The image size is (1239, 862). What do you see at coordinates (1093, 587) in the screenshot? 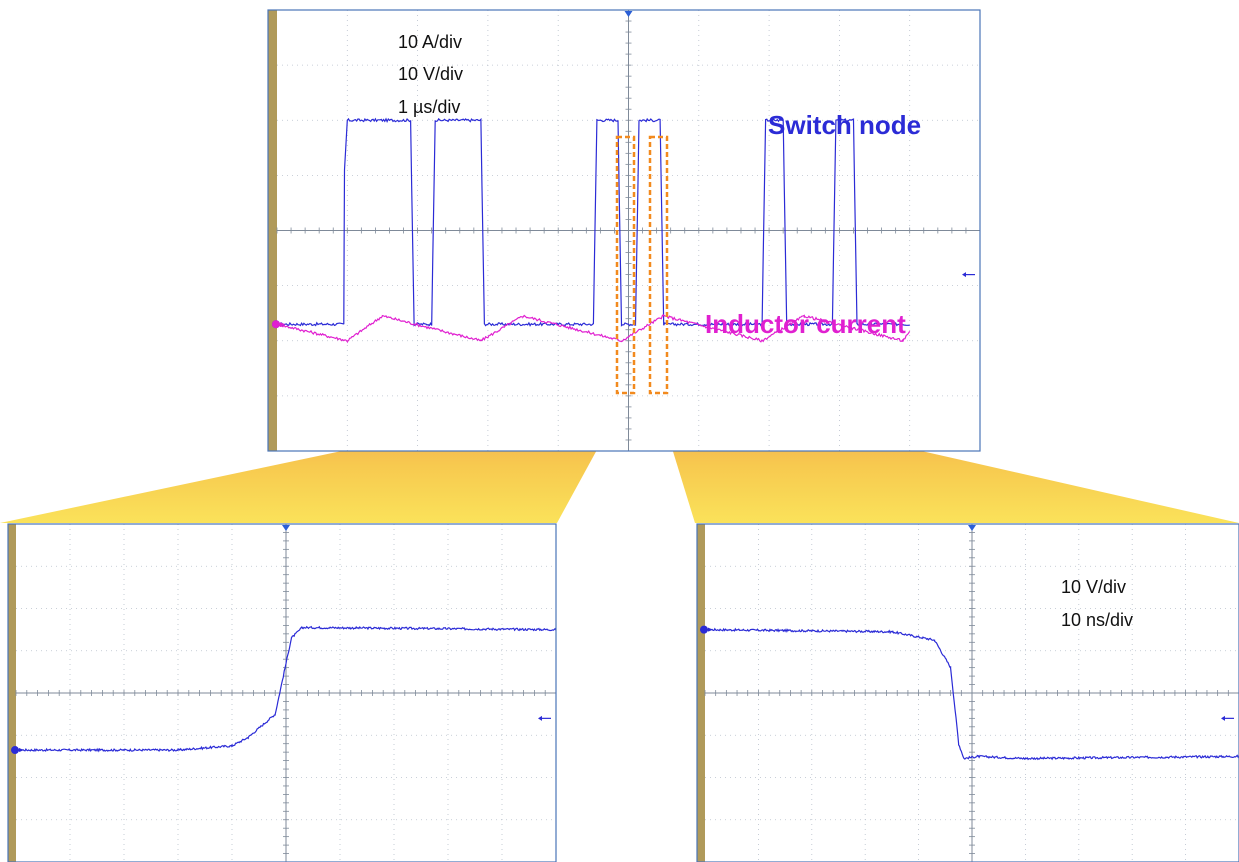
I see `zoom-scale-voltage: 10 V/div` at bounding box center [1093, 587].